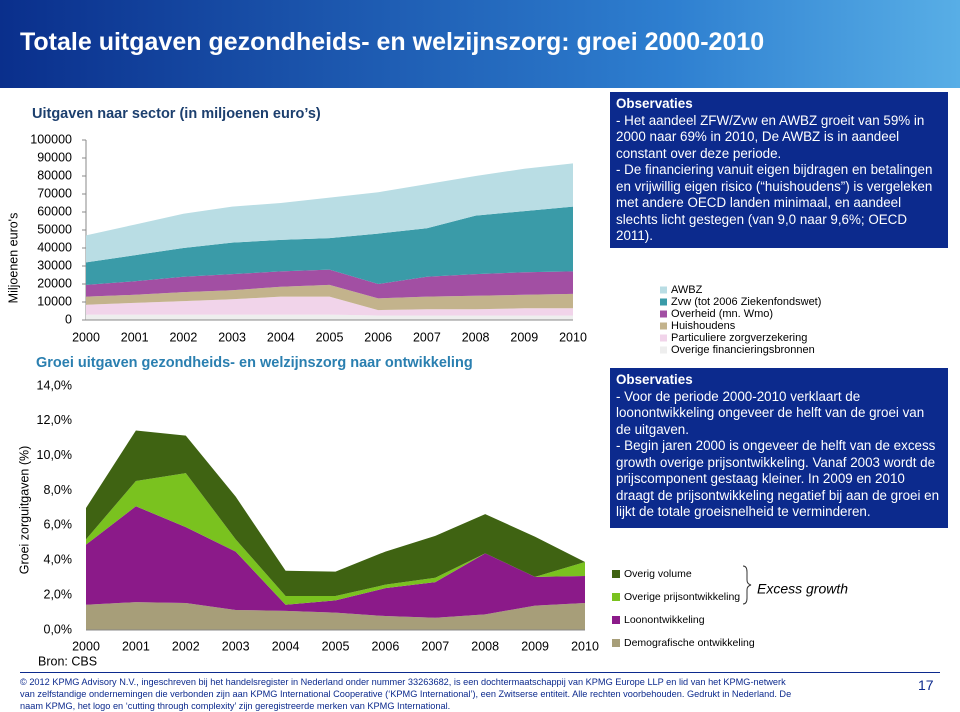  Describe the element at coordinates (54, 385) in the screenshot. I see `y-tick-label: 14,0%` at that location.